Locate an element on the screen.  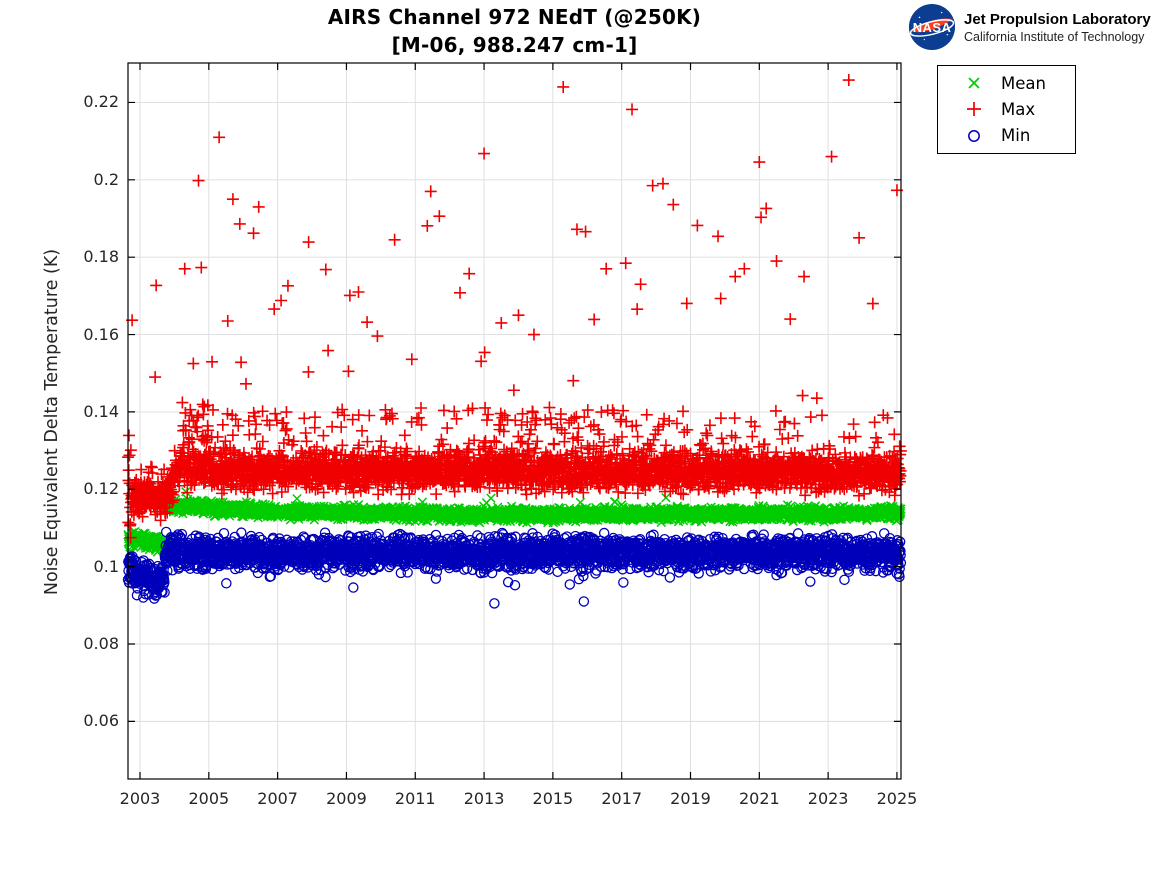
x-tick-label: 2007 is located at coordinates (277, 798).